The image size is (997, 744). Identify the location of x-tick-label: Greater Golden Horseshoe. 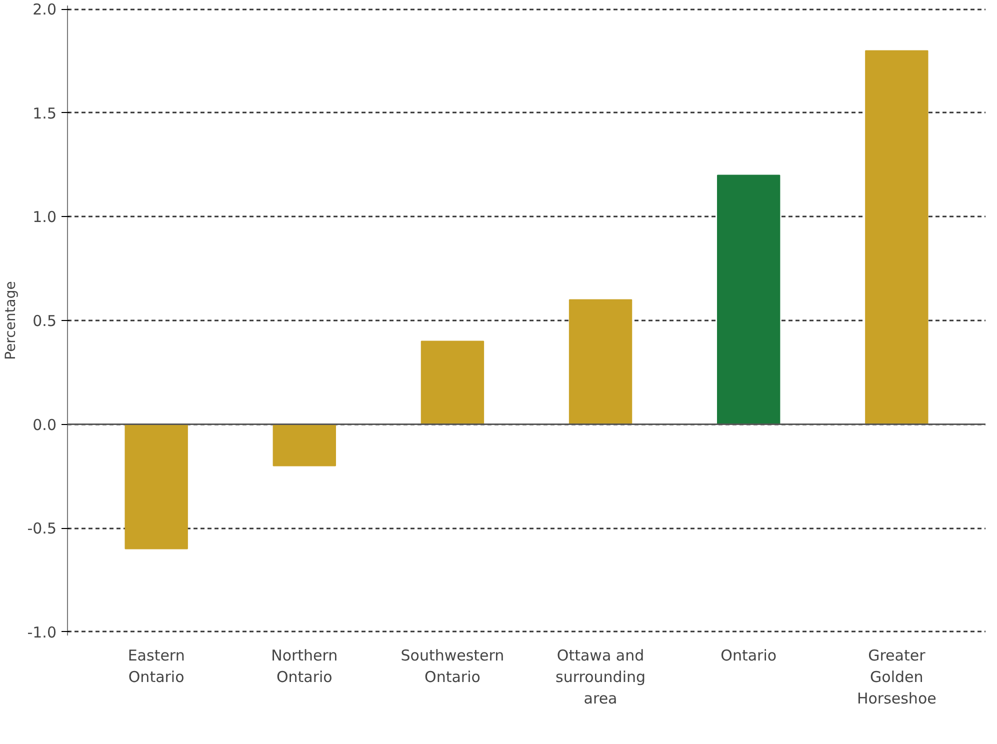
(896, 677).